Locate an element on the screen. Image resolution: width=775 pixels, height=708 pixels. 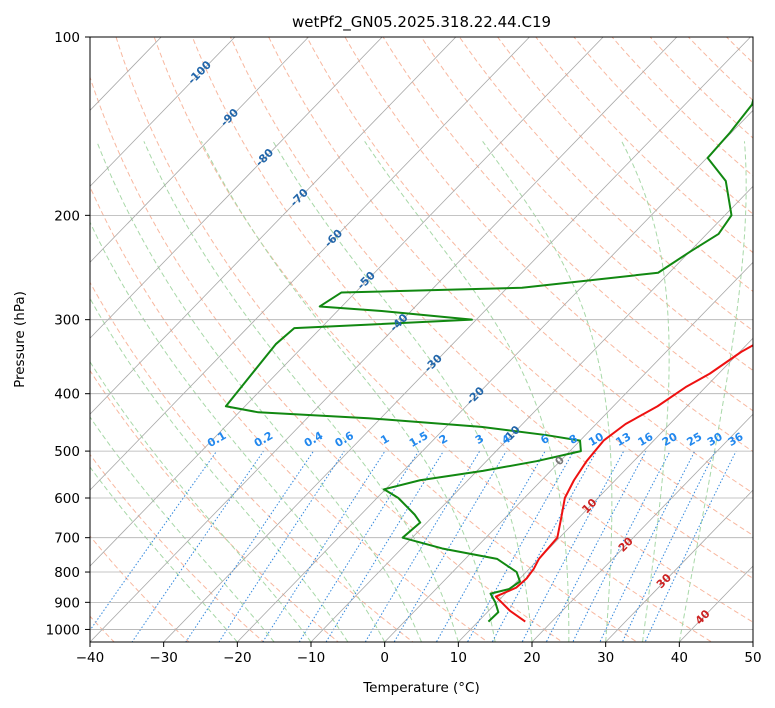
y-tick-label: 100 is located at coordinates (67, 38).